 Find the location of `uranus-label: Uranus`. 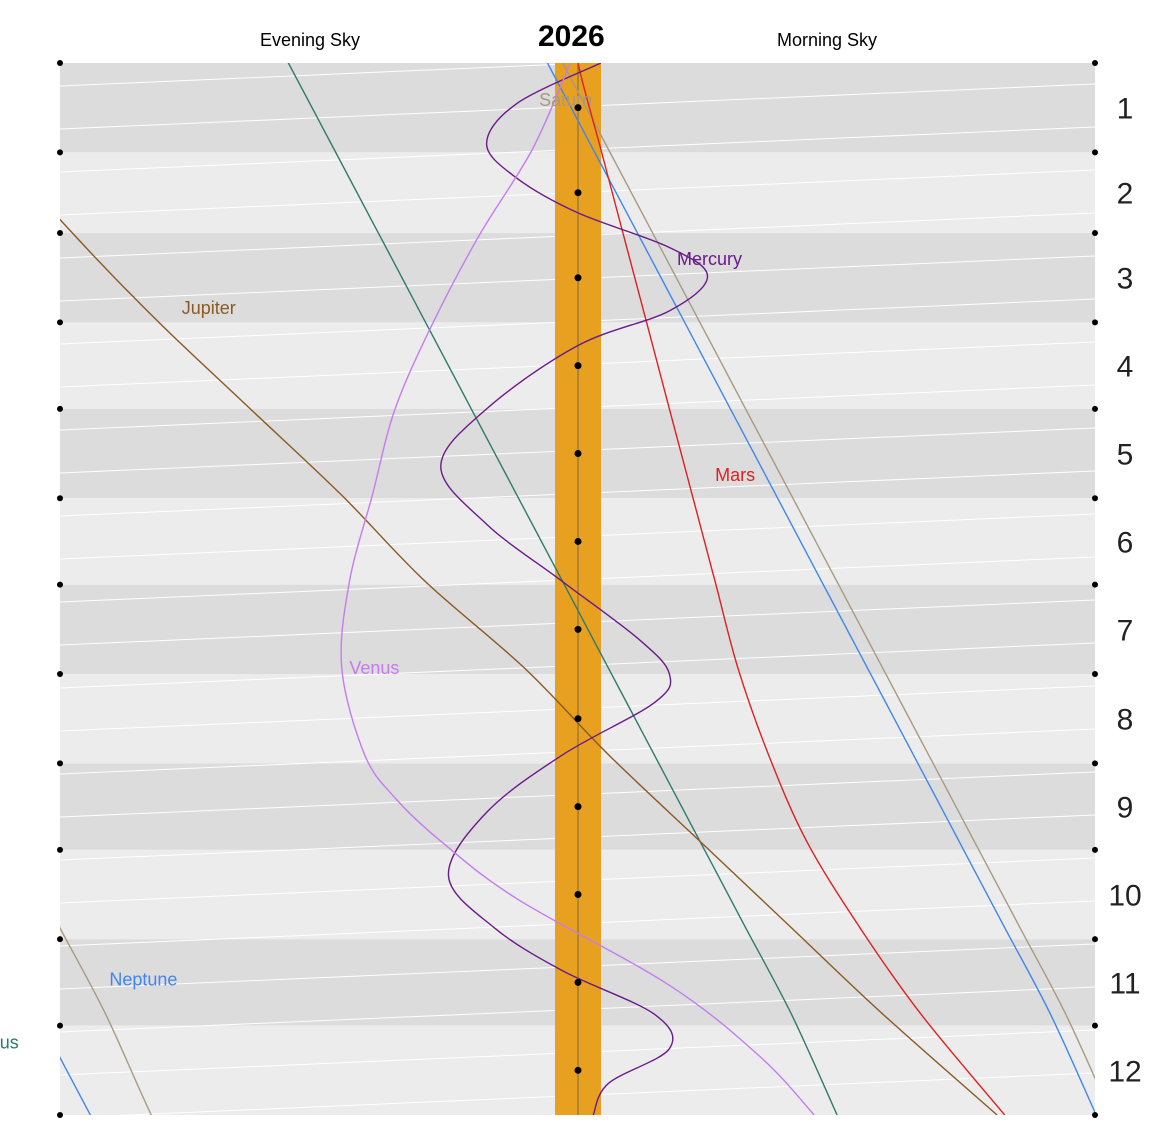

uranus-label: Uranus is located at coordinates (9, 1043).